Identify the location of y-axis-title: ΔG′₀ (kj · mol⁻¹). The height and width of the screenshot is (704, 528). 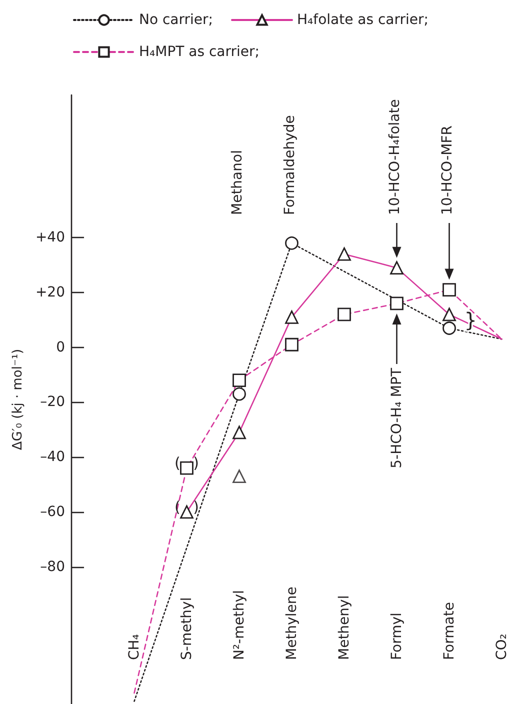
(18, 399).